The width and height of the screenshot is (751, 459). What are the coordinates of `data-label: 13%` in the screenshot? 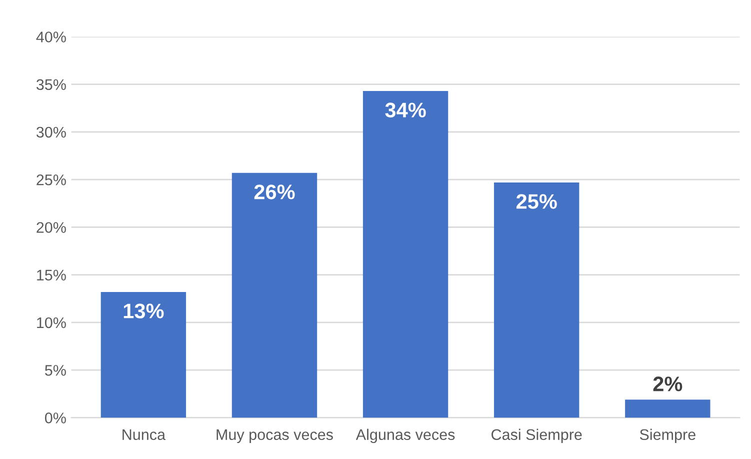 It's located at (144, 311).